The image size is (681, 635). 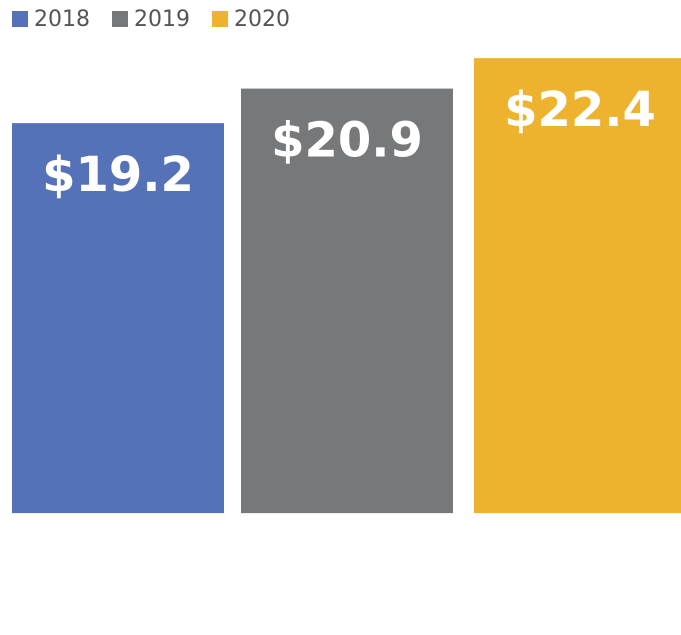 I want to click on legend-label: 2019, so click(x=162, y=19).